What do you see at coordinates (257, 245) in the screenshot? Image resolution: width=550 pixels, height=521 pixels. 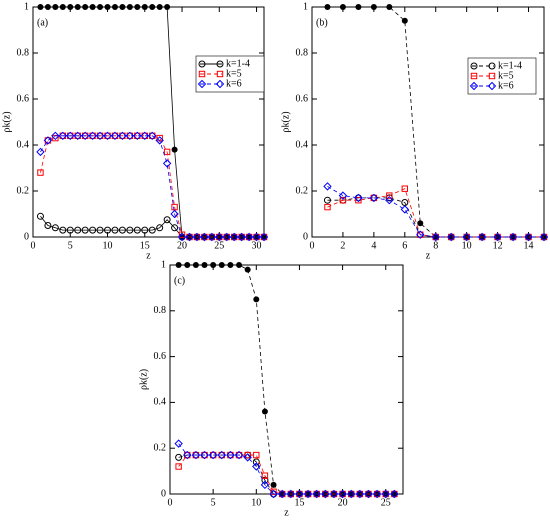 I see `x-tick-label: 30` at bounding box center [257, 245].